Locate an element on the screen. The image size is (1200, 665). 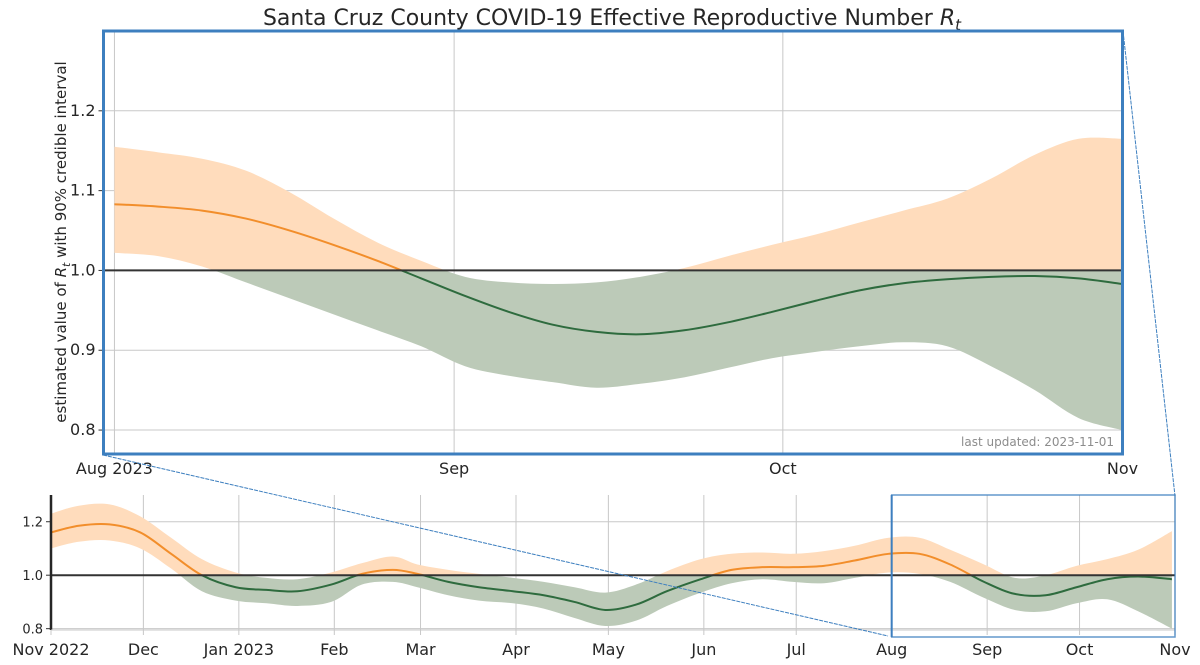
x-tick-label: Jun is located at coordinates (703, 649).